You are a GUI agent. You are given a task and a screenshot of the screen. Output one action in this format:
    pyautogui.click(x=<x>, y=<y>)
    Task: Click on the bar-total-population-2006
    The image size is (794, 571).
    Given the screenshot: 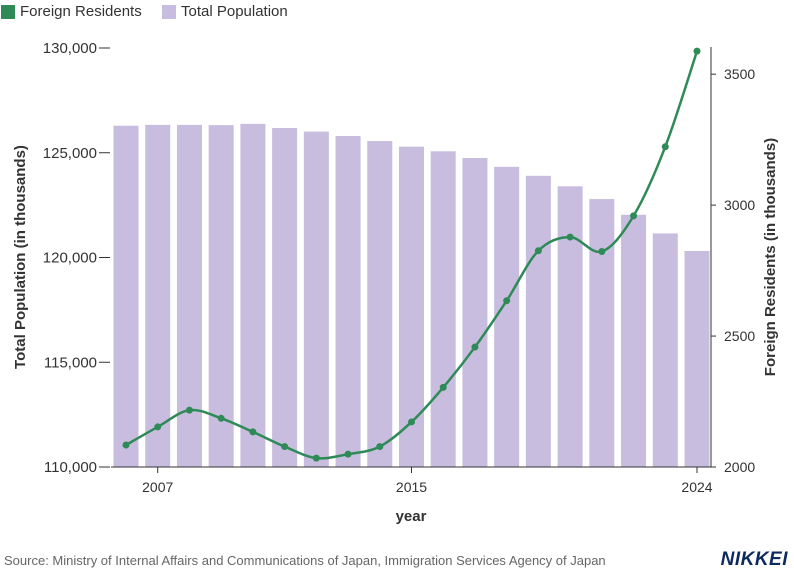 What is the action you would take?
    pyautogui.click(x=126, y=296)
    